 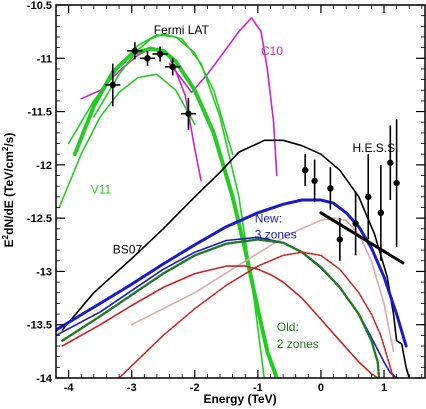 I want to click on y-tick-label: -14, so click(x=44, y=379).